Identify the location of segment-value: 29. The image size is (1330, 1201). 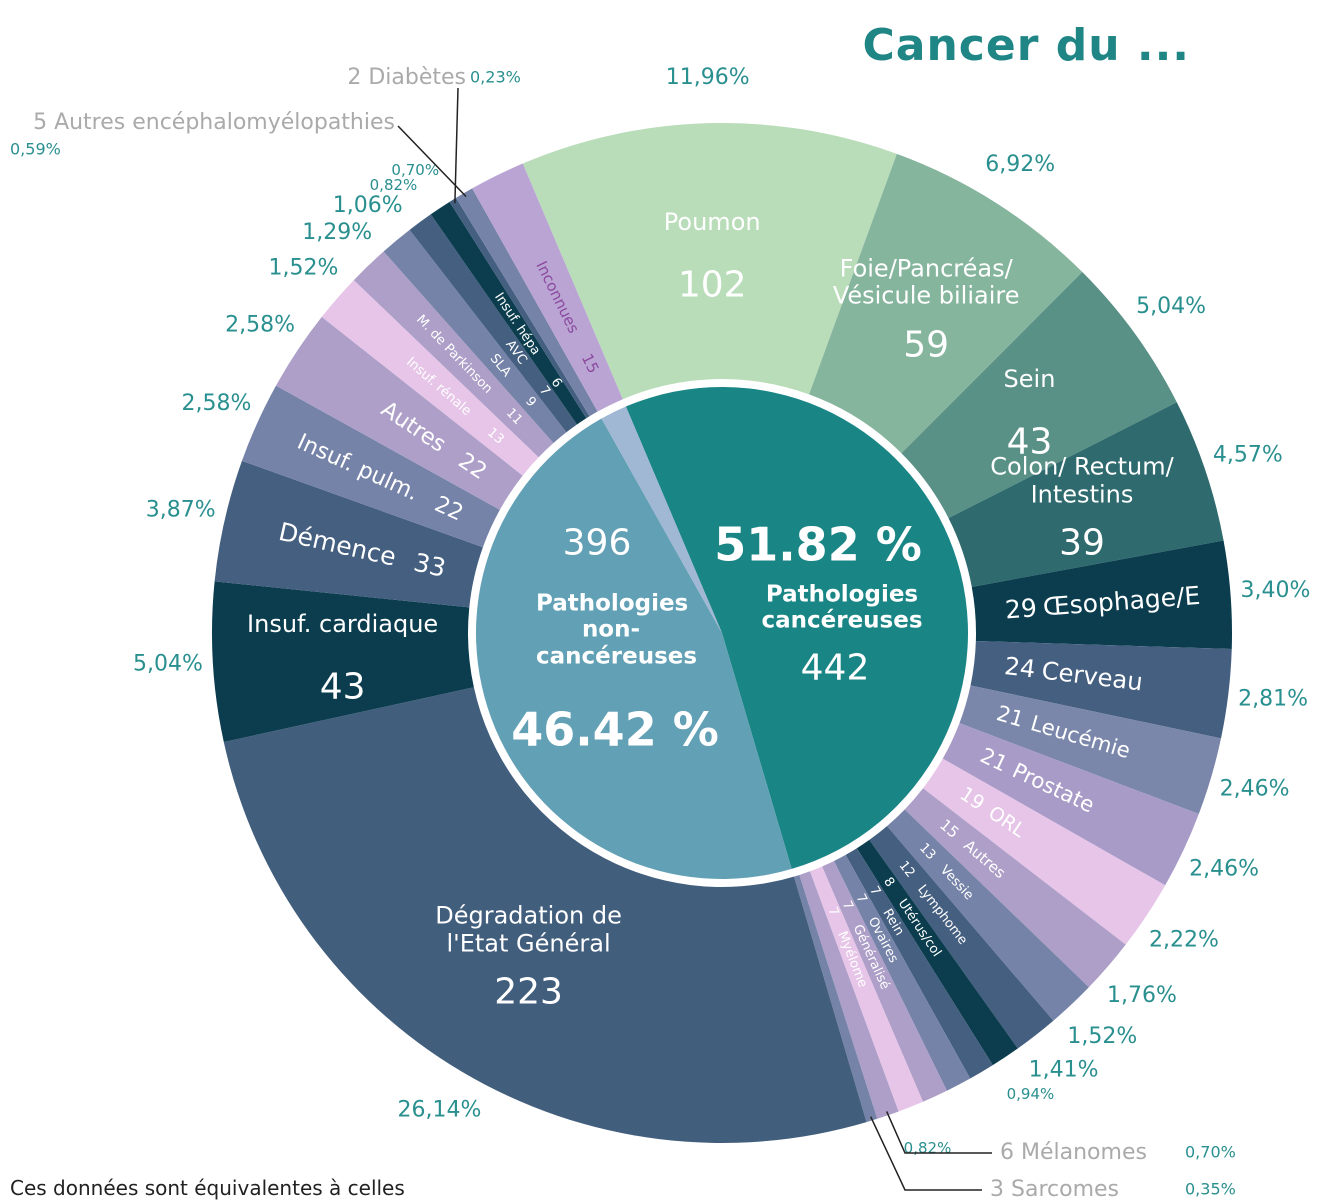
(1021, 608).